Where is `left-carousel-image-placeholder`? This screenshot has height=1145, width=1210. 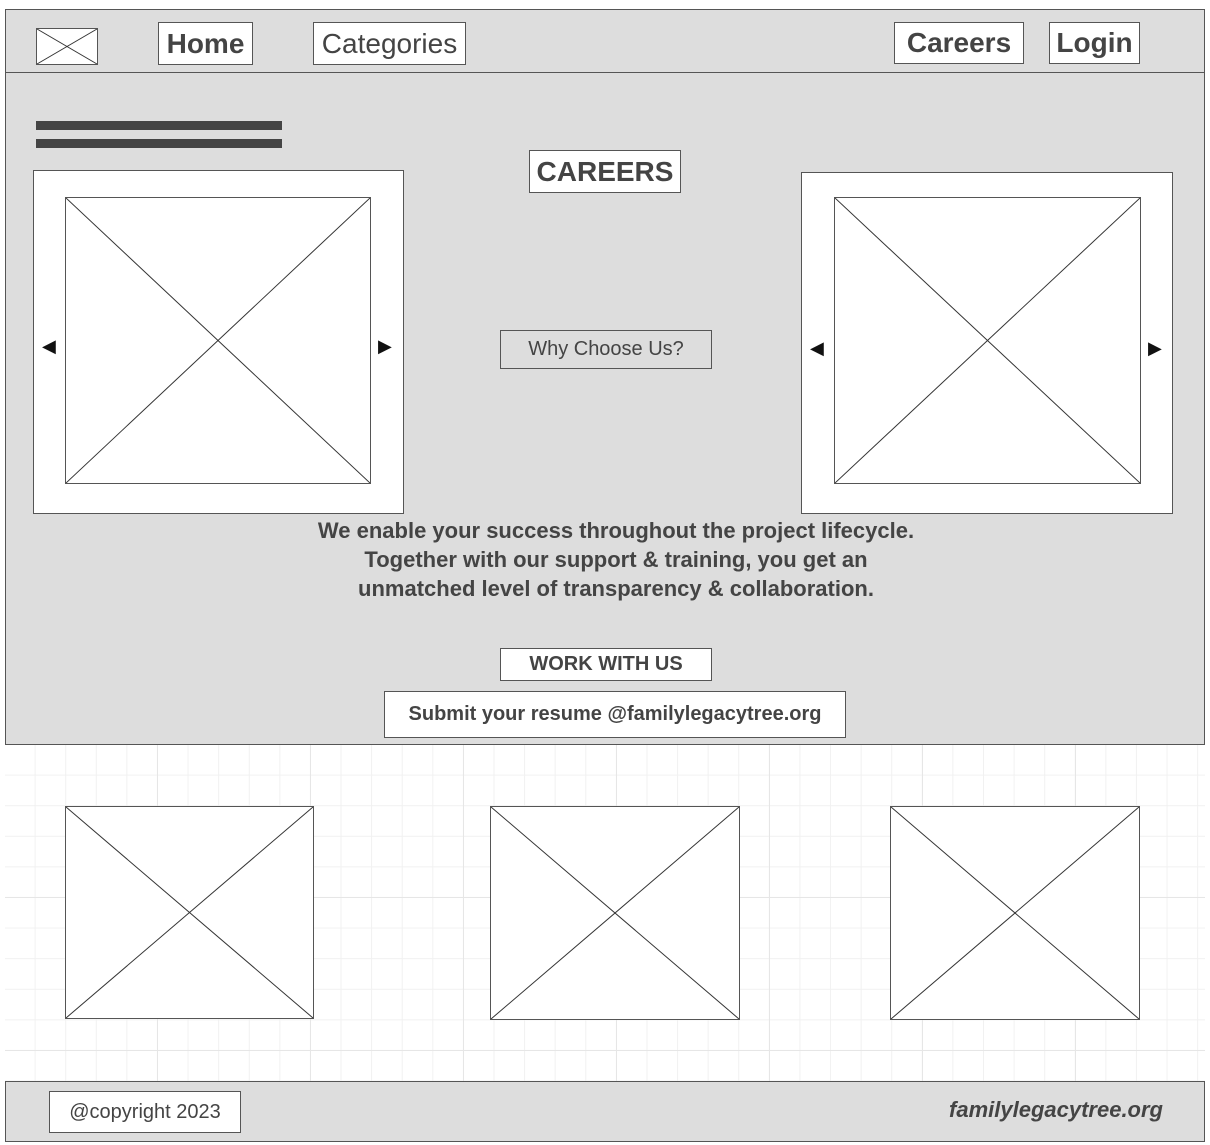 left-carousel-image-placeholder is located at coordinates (218, 340).